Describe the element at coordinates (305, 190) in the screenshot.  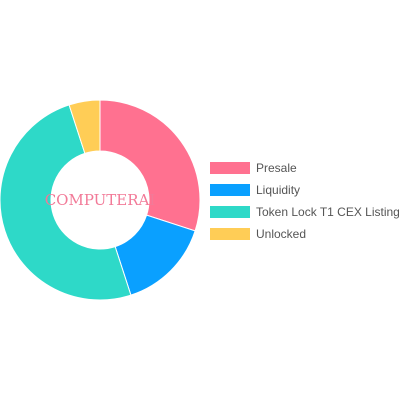
I see `legend-item-liquidity: Liquidity` at that location.